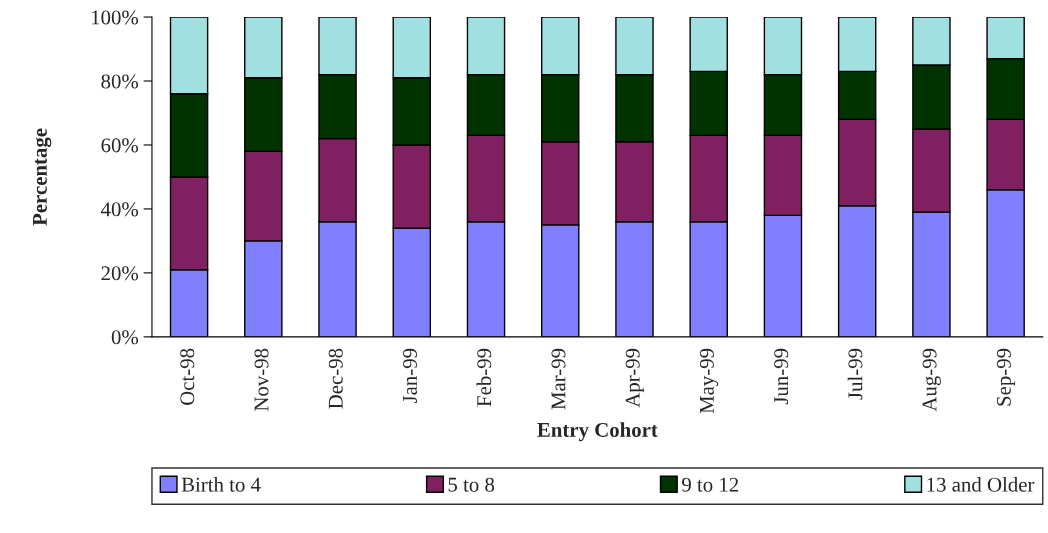 This screenshot has height=533, width=1048. What do you see at coordinates (709, 381) in the screenshot?
I see `x-tick-label: May-99` at bounding box center [709, 381].